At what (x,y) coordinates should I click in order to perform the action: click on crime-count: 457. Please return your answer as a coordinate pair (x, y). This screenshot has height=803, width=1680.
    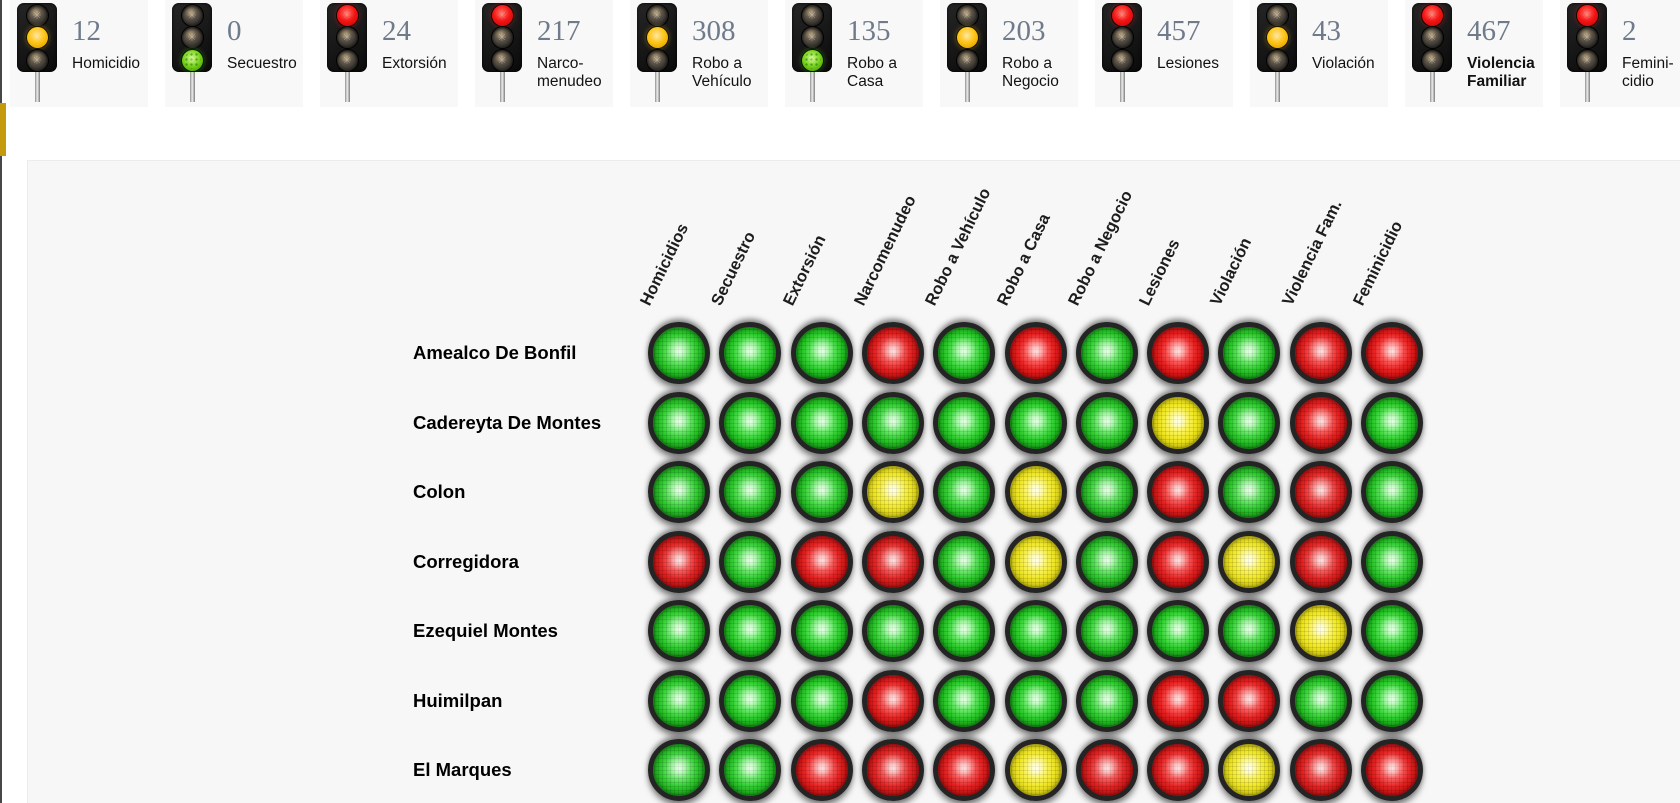
    Looking at the image, I should click on (1179, 31).